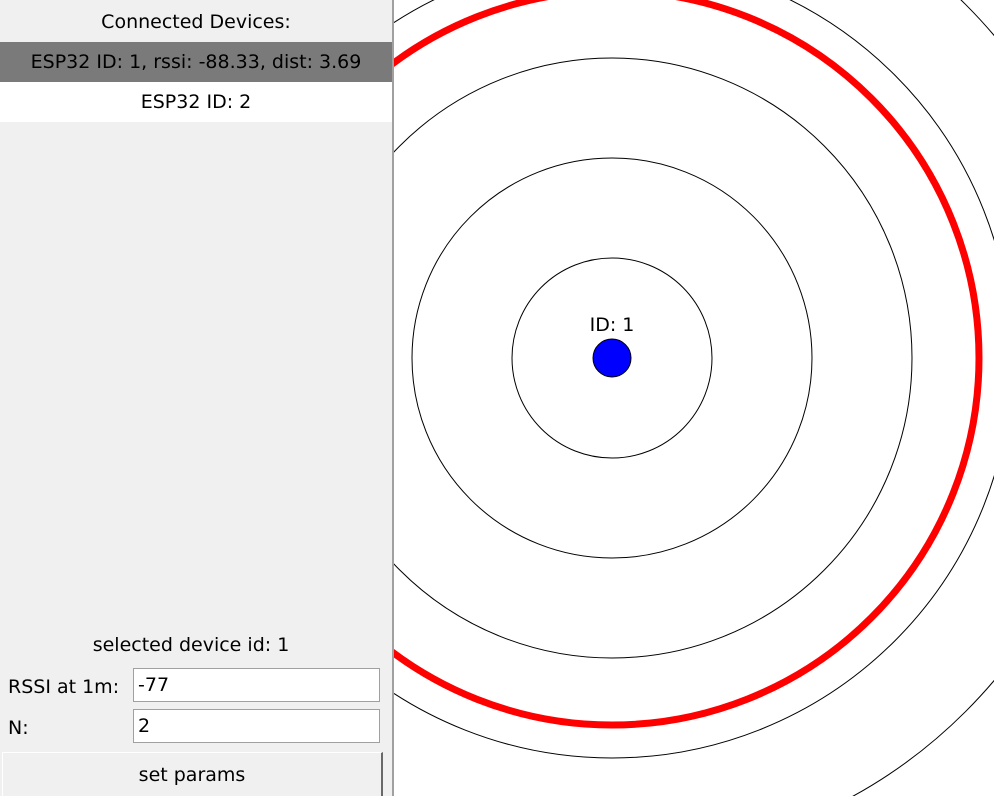 This screenshot has width=994, height=796. I want to click on n-param-row: N:, so click(196, 727).